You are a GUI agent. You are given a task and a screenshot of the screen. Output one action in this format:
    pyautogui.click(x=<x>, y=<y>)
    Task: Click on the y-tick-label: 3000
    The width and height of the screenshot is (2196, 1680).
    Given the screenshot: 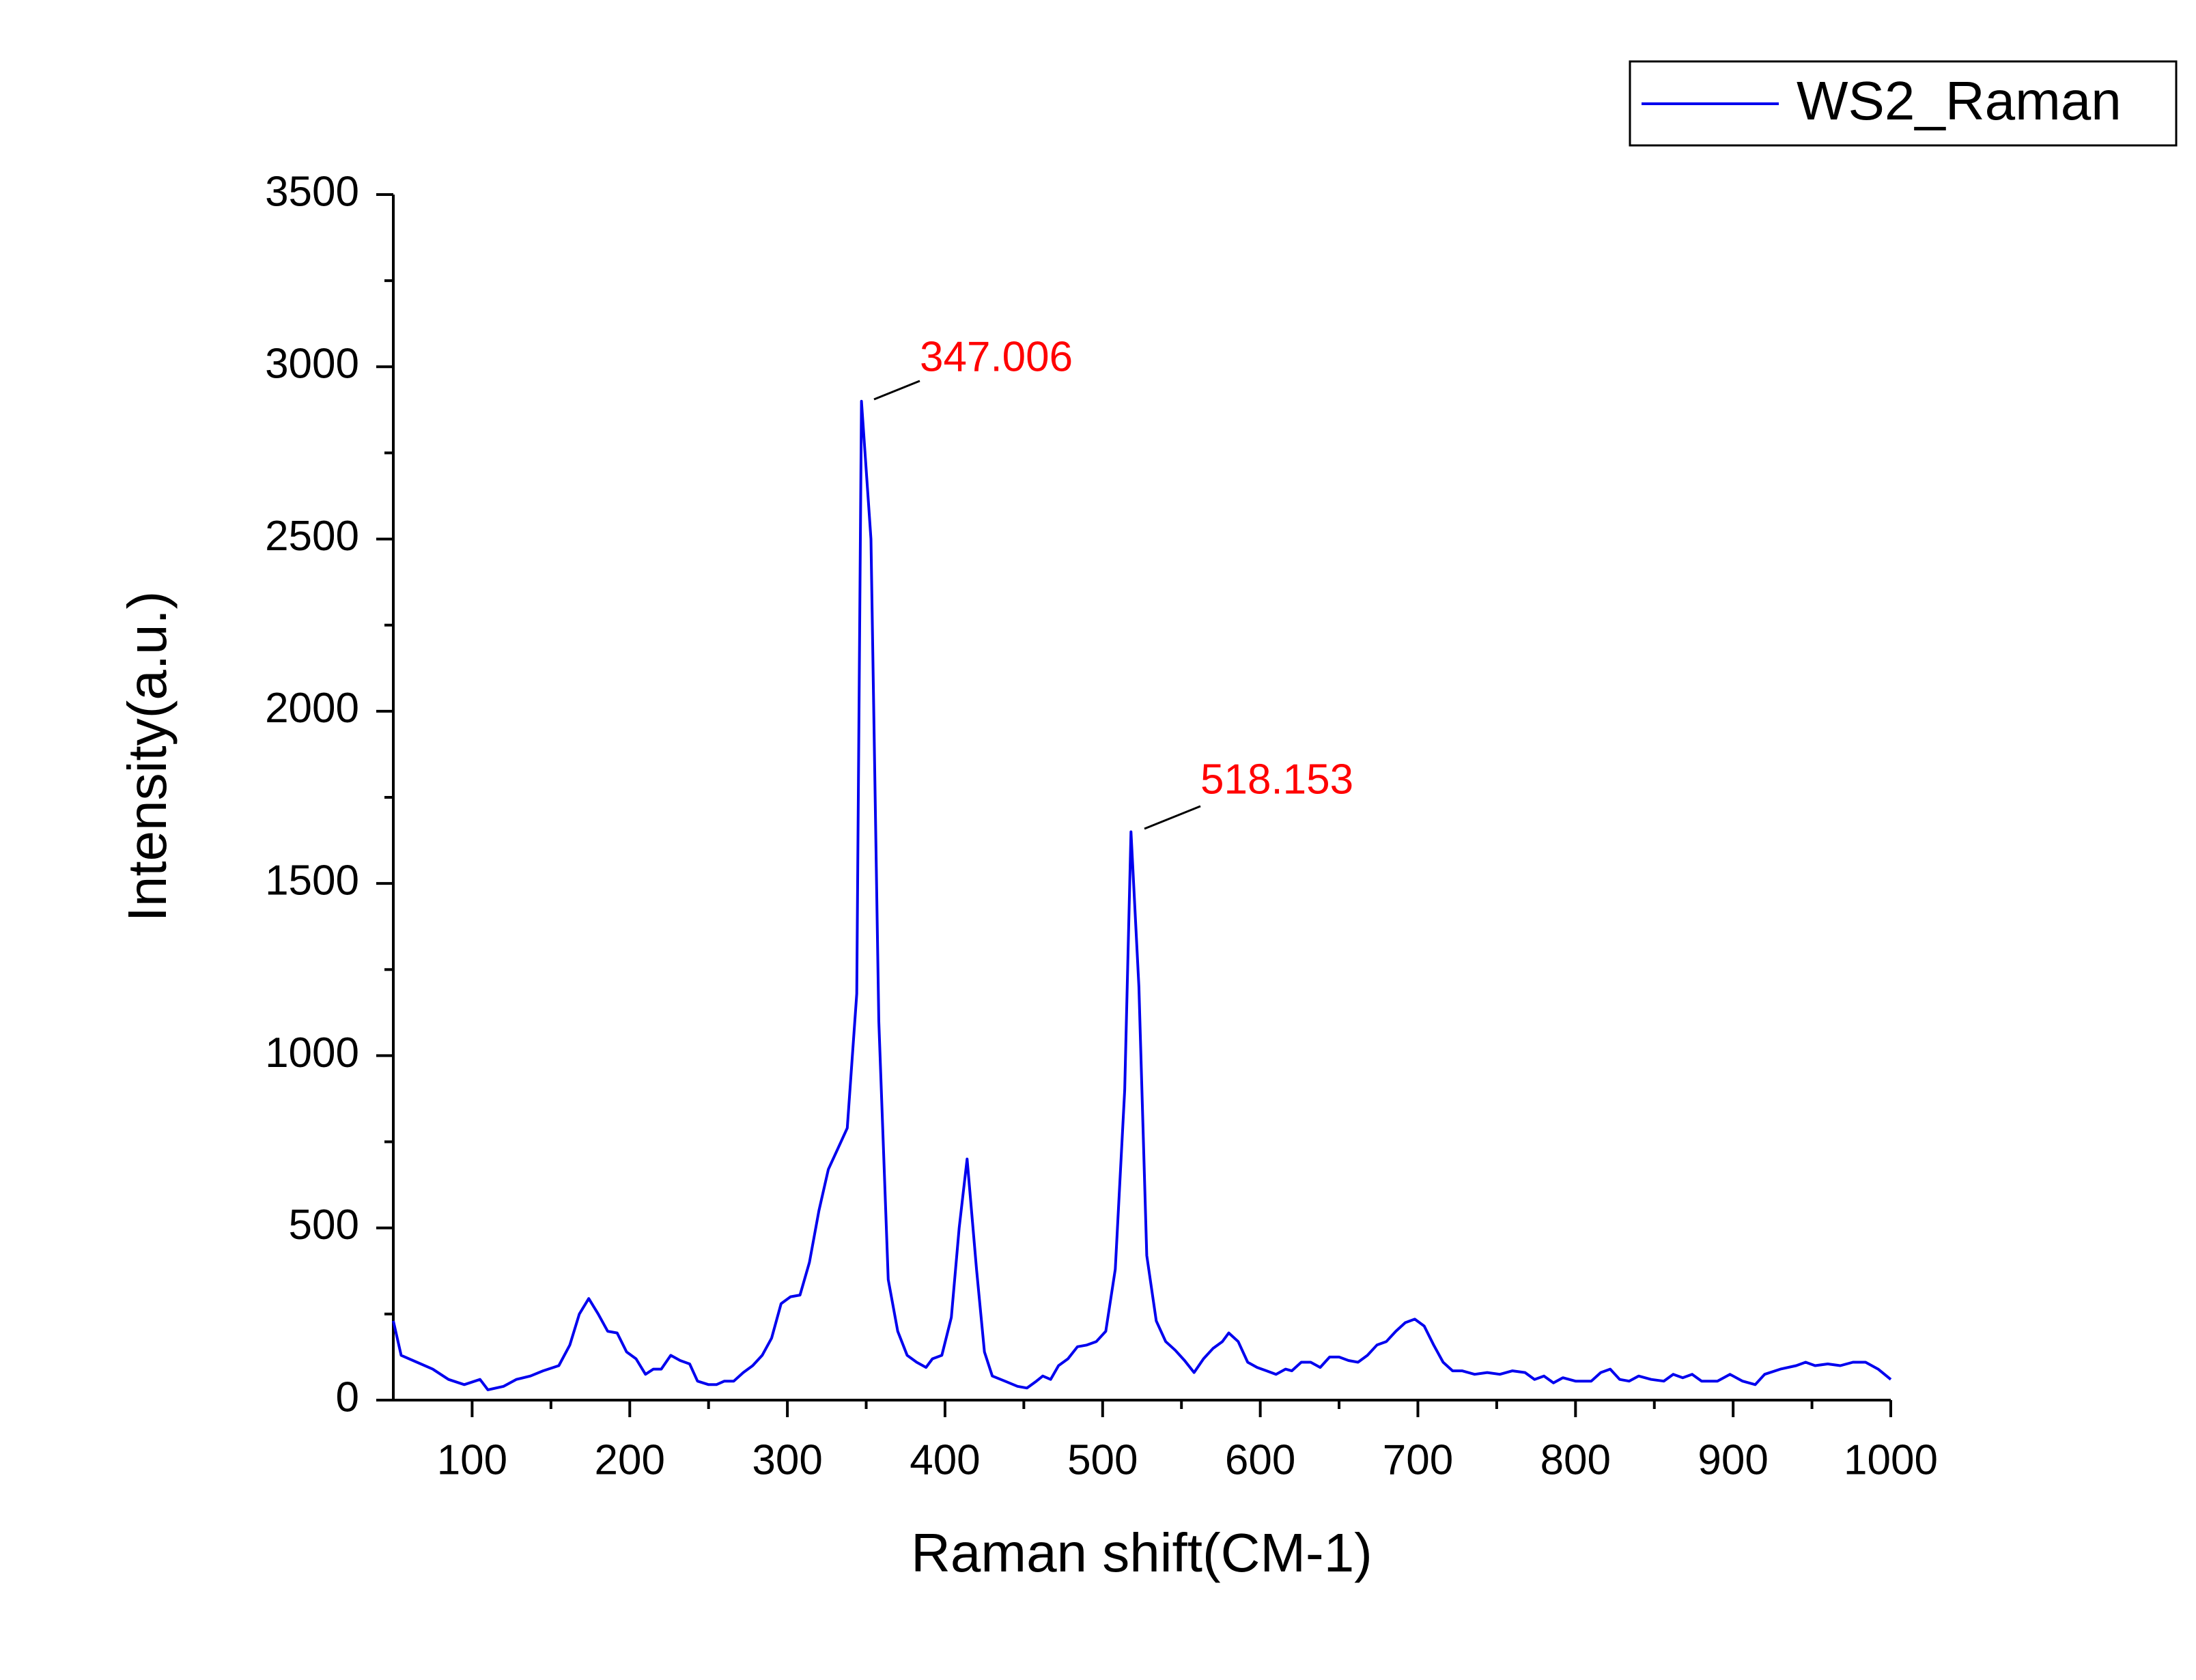 What is the action you would take?
    pyautogui.click(x=312, y=364)
    